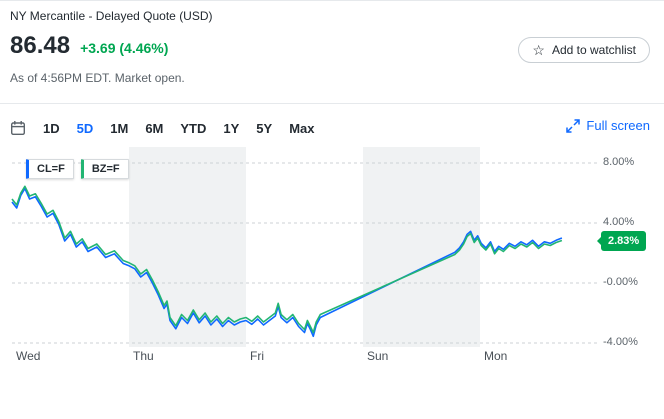 This screenshot has height=419, width=664. What do you see at coordinates (302, 128) in the screenshot?
I see `range-tab-max: Max` at bounding box center [302, 128].